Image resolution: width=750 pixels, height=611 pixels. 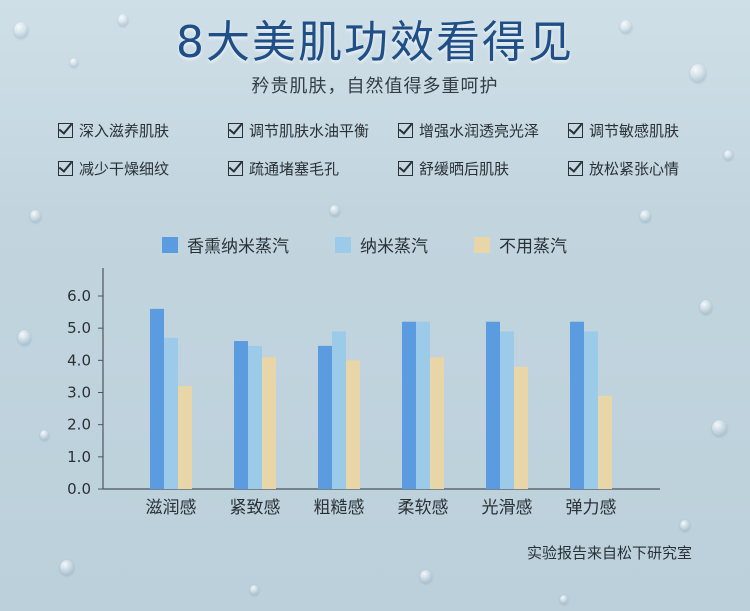 I want to click on x-tick-label: 滋润感, so click(x=171, y=508).